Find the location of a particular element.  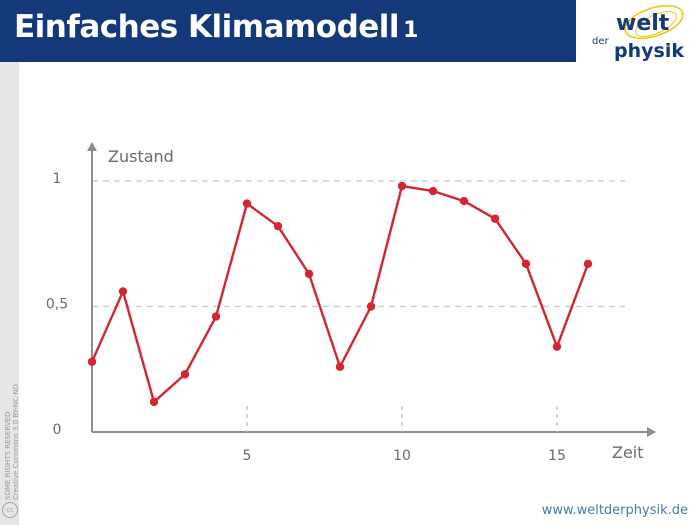

footer-url: www.weltderphysik.de is located at coordinates (614, 510).